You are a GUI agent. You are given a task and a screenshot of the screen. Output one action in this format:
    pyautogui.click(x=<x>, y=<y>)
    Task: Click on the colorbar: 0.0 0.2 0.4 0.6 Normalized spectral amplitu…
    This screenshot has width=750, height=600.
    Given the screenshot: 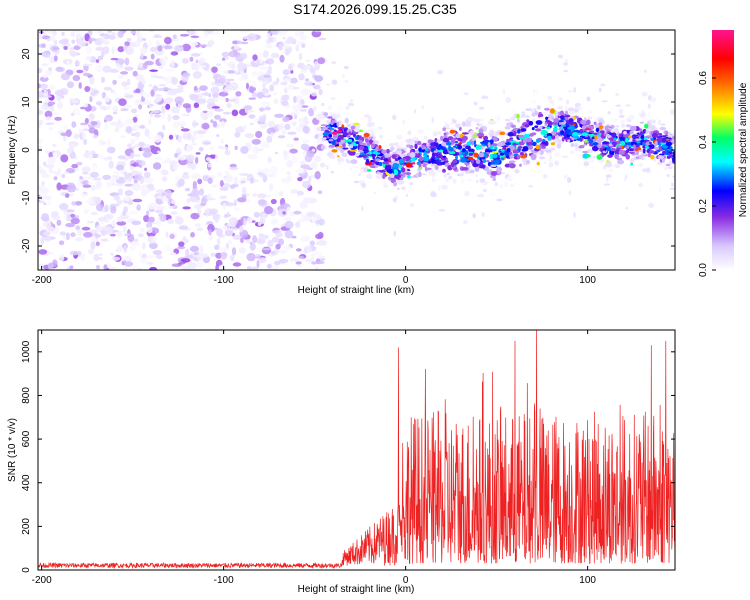 What is the action you would take?
    pyautogui.click(x=723, y=153)
    